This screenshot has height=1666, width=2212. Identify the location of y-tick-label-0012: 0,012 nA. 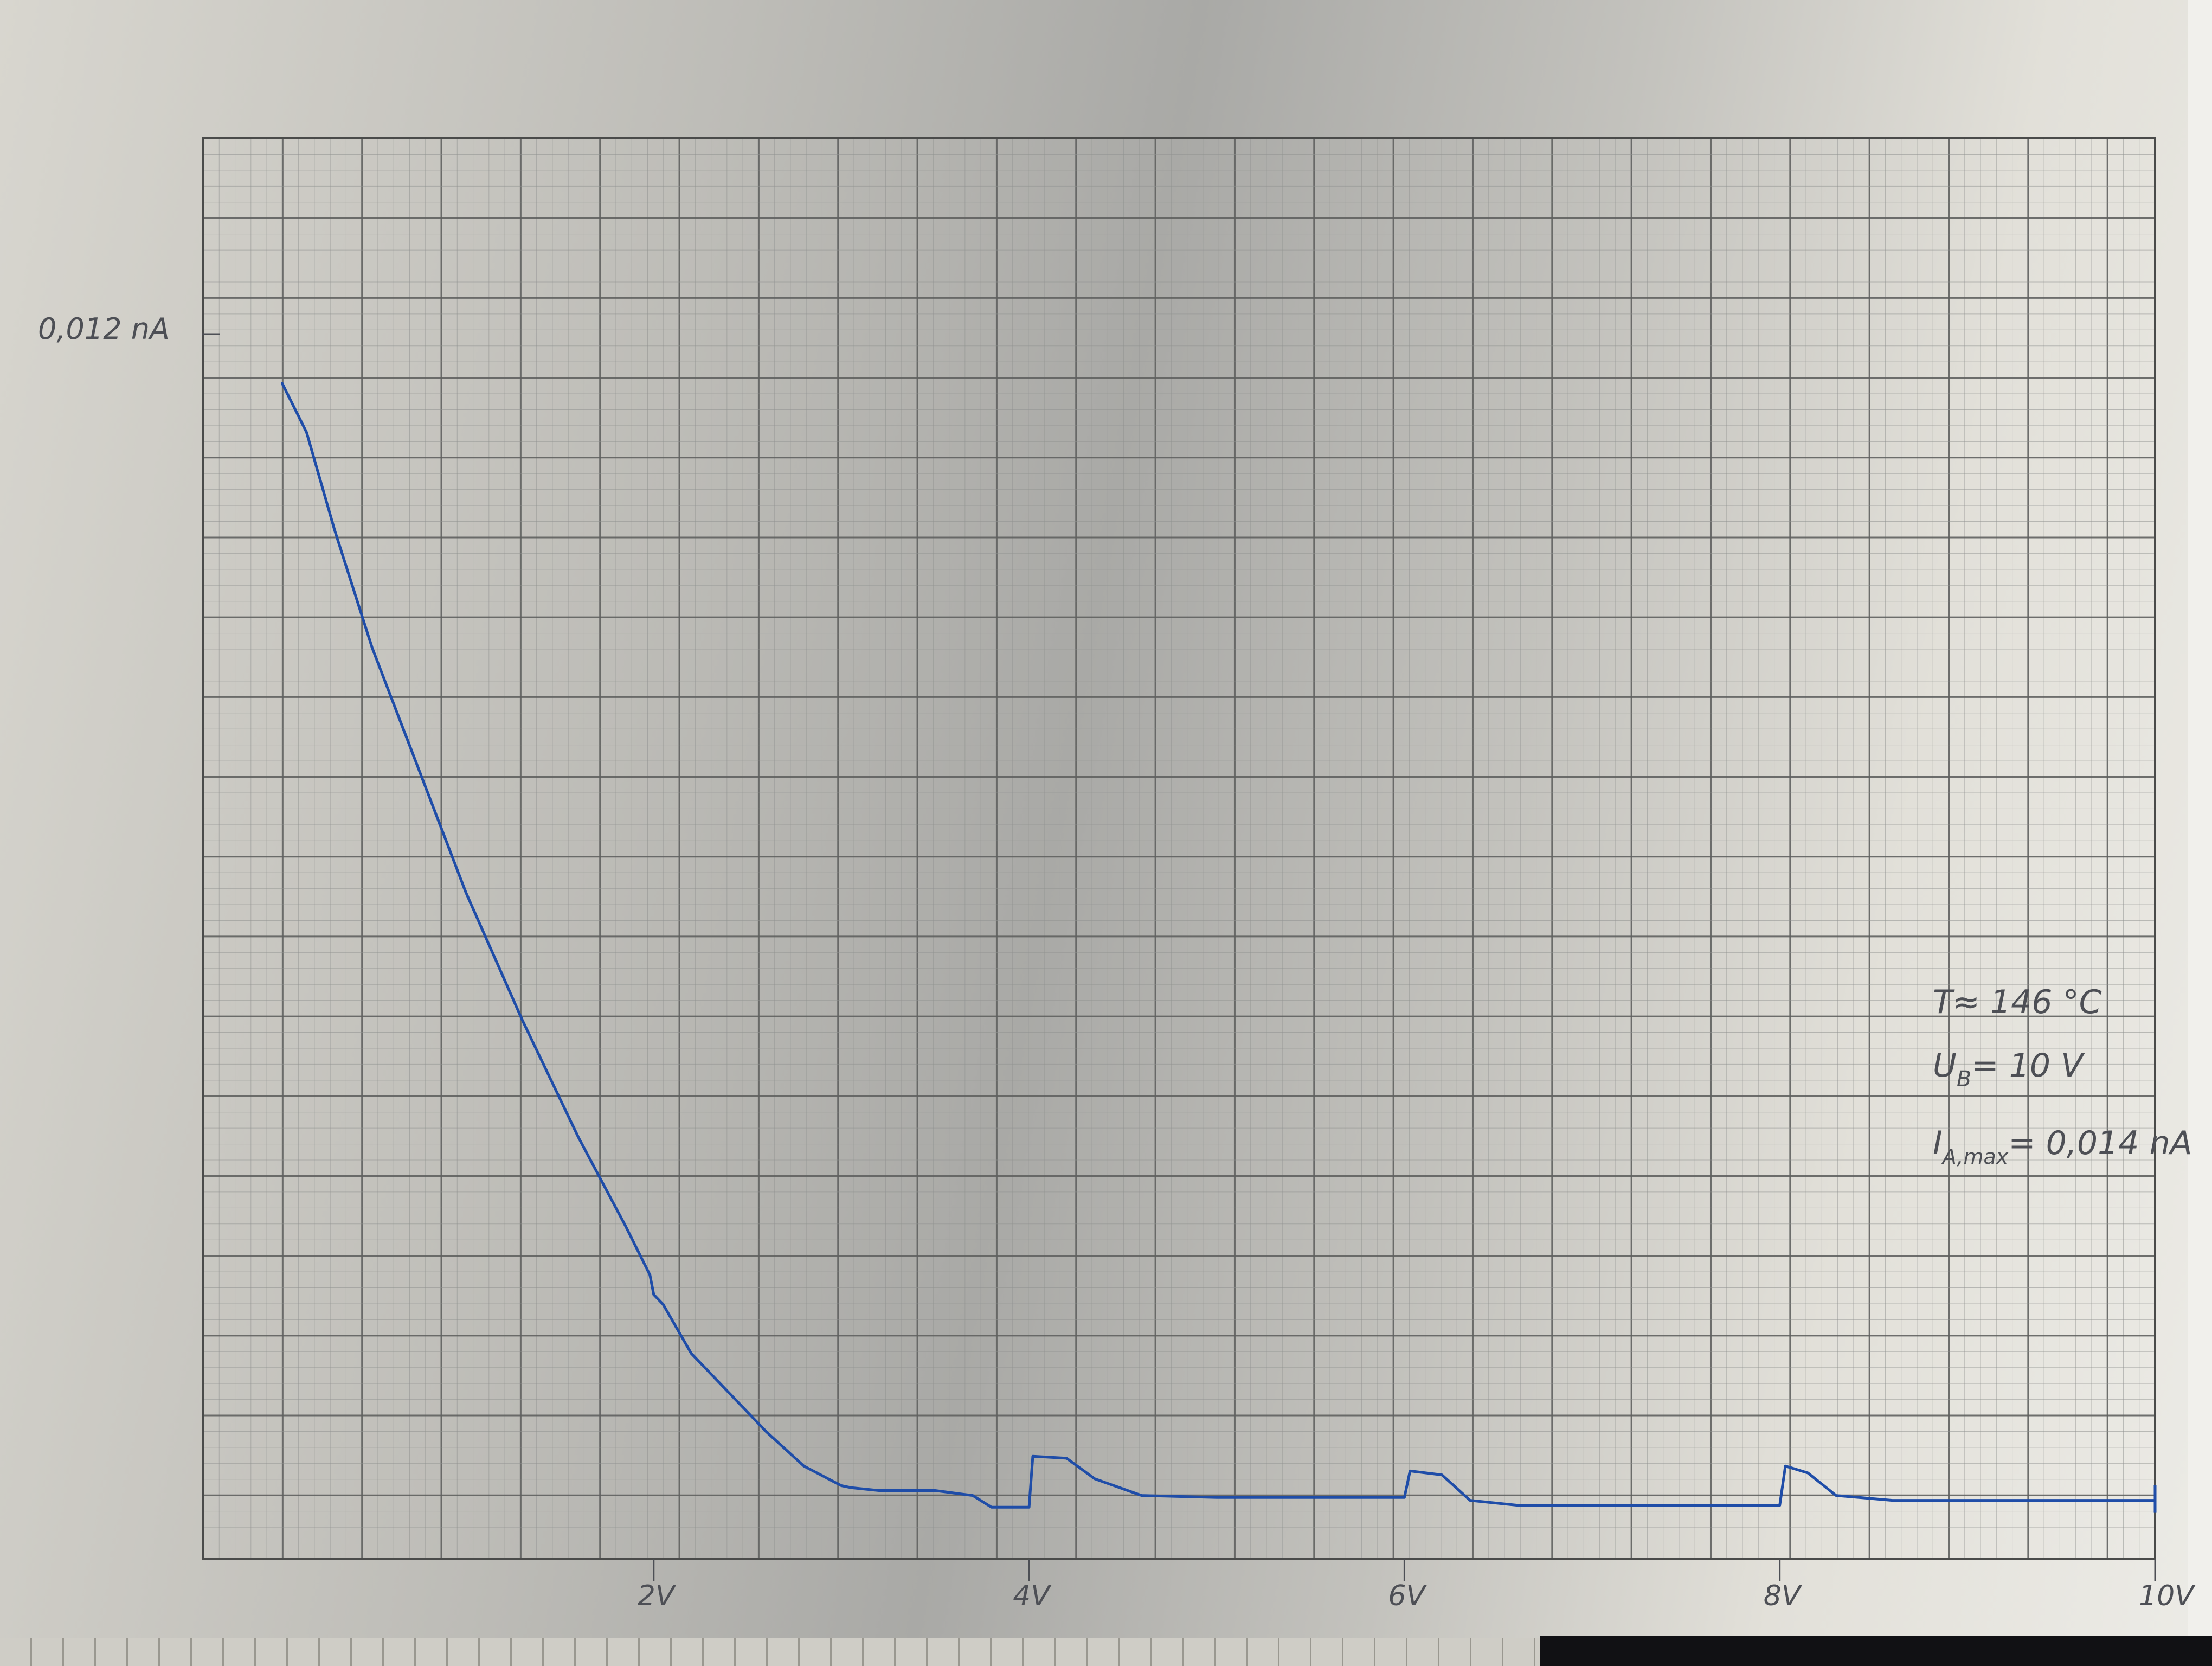
(104, 329).